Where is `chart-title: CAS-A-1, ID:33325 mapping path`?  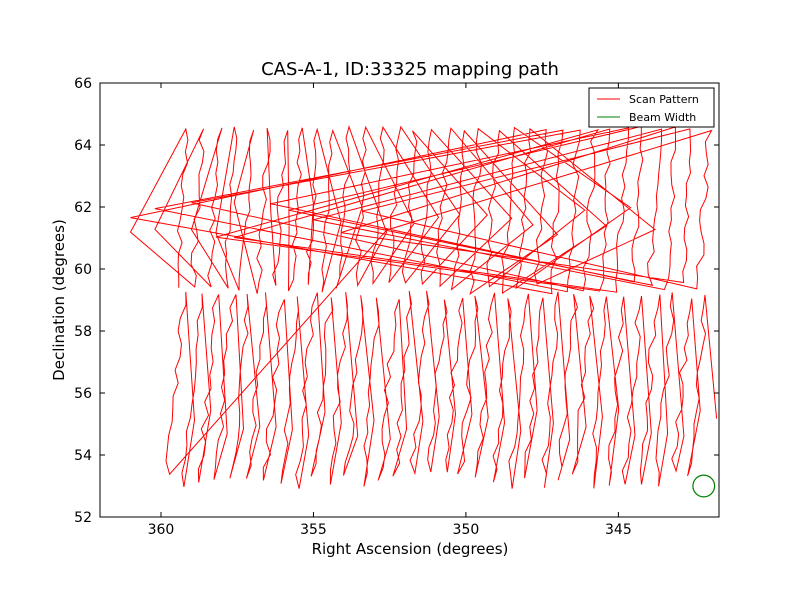
chart-title: CAS-A-1, ID:33325 mapping path is located at coordinates (410, 69).